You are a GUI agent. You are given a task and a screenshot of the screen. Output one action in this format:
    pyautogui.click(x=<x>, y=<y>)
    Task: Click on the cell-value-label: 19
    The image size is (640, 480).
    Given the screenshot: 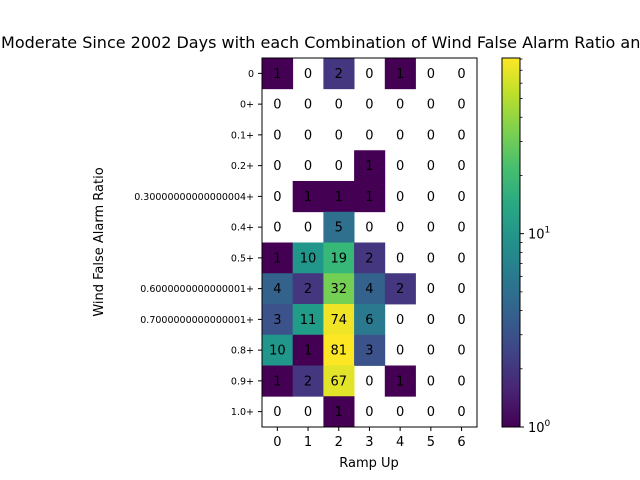 What is the action you would take?
    pyautogui.click(x=338, y=258)
    